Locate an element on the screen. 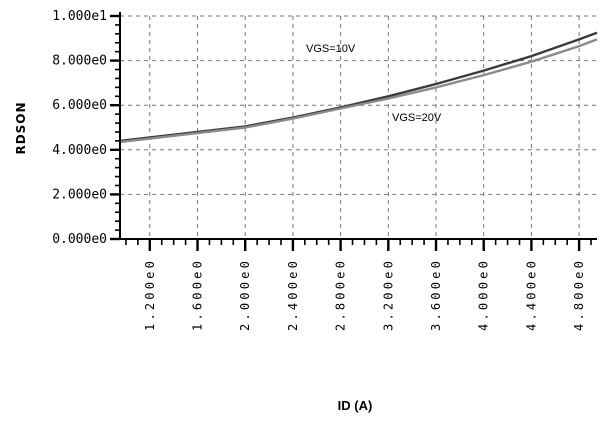 The width and height of the screenshot is (602, 421). y-tick-label-0: 0.000e0 is located at coordinates (79, 239).